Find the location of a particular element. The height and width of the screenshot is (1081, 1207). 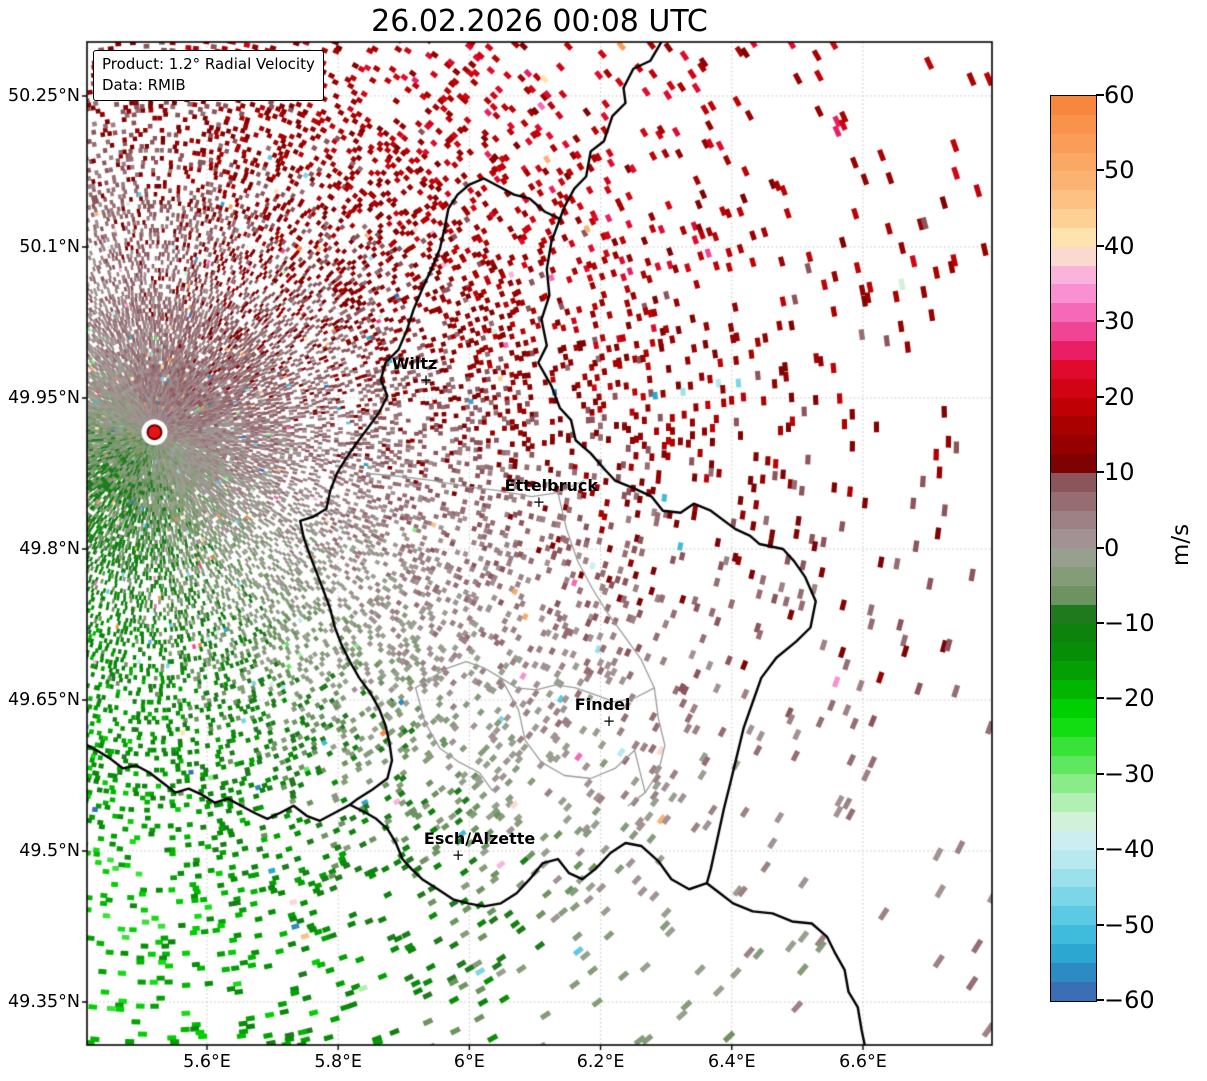

colorbar is located at coordinates (1073, 548).